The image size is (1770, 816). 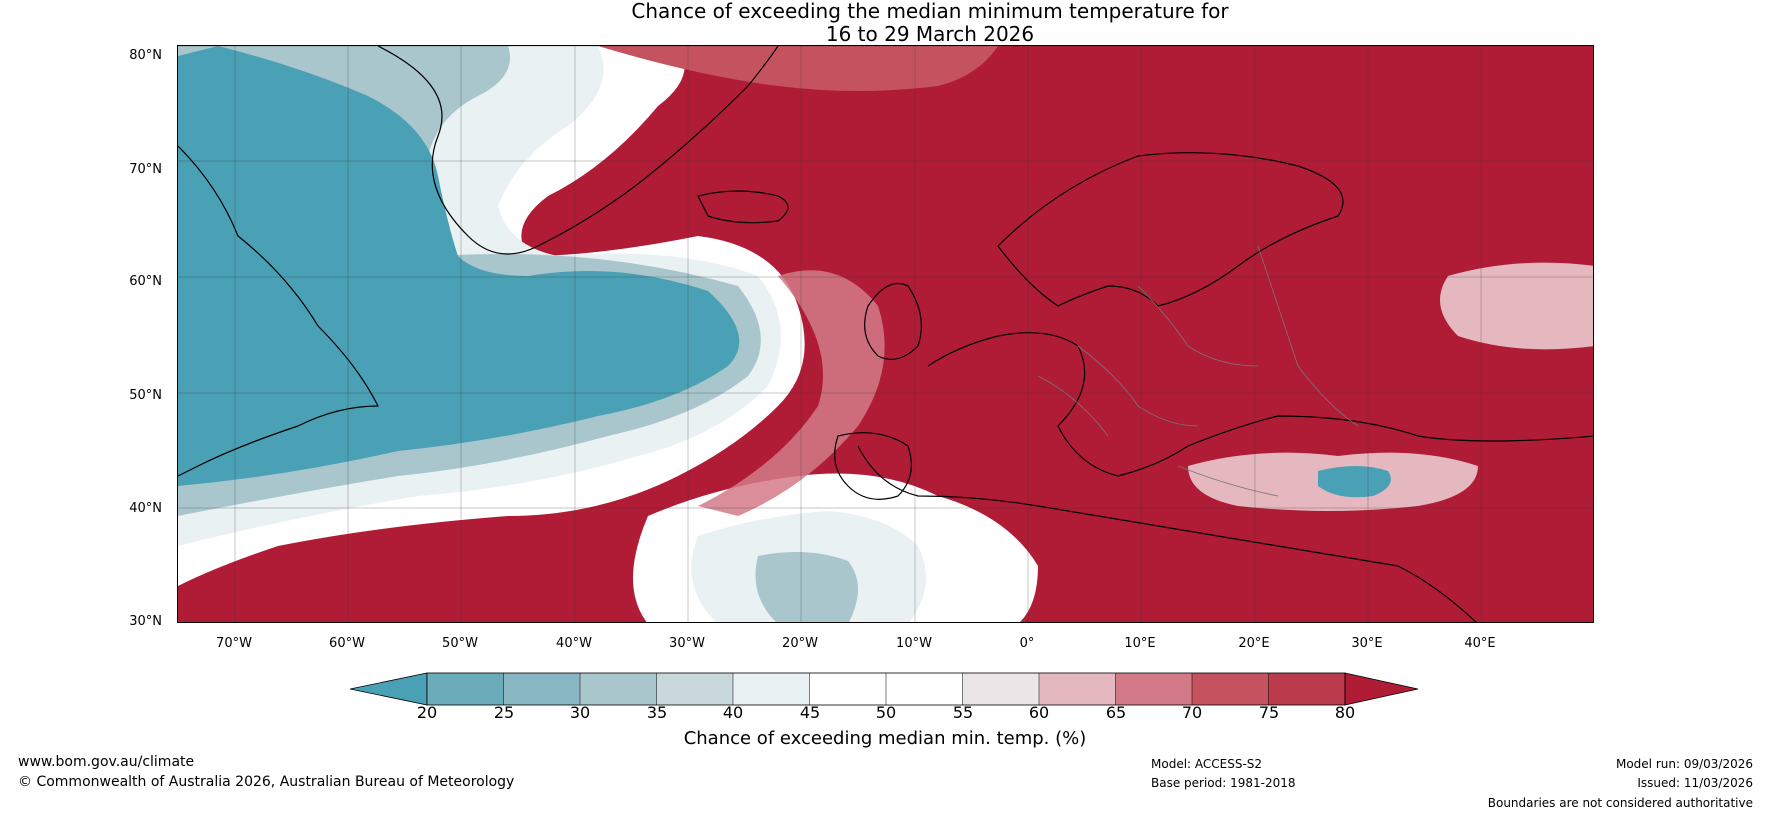 What do you see at coordinates (963, 712) in the screenshot?
I see `colorbar-tick-55: 55` at bounding box center [963, 712].